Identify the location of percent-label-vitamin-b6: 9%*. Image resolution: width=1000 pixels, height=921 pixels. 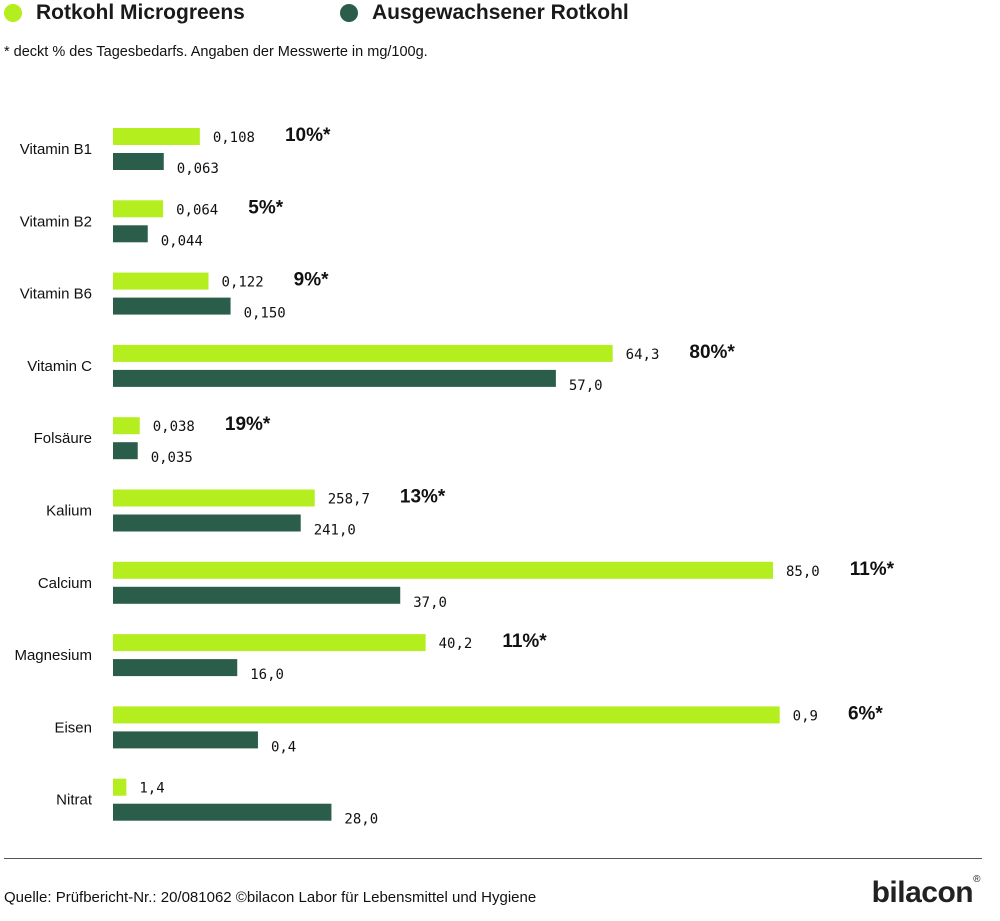
(311, 280).